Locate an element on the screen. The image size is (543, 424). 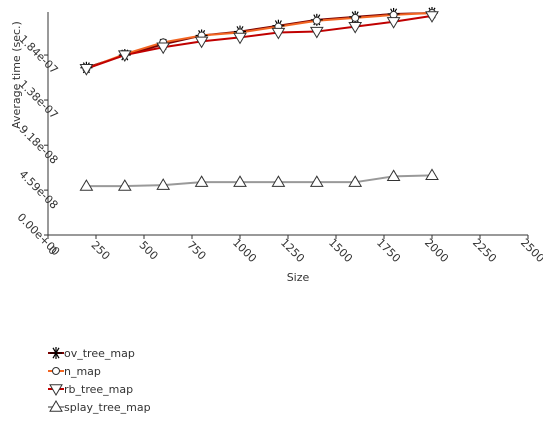
x-tick-label: 1000 is located at coordinates (244, 250).